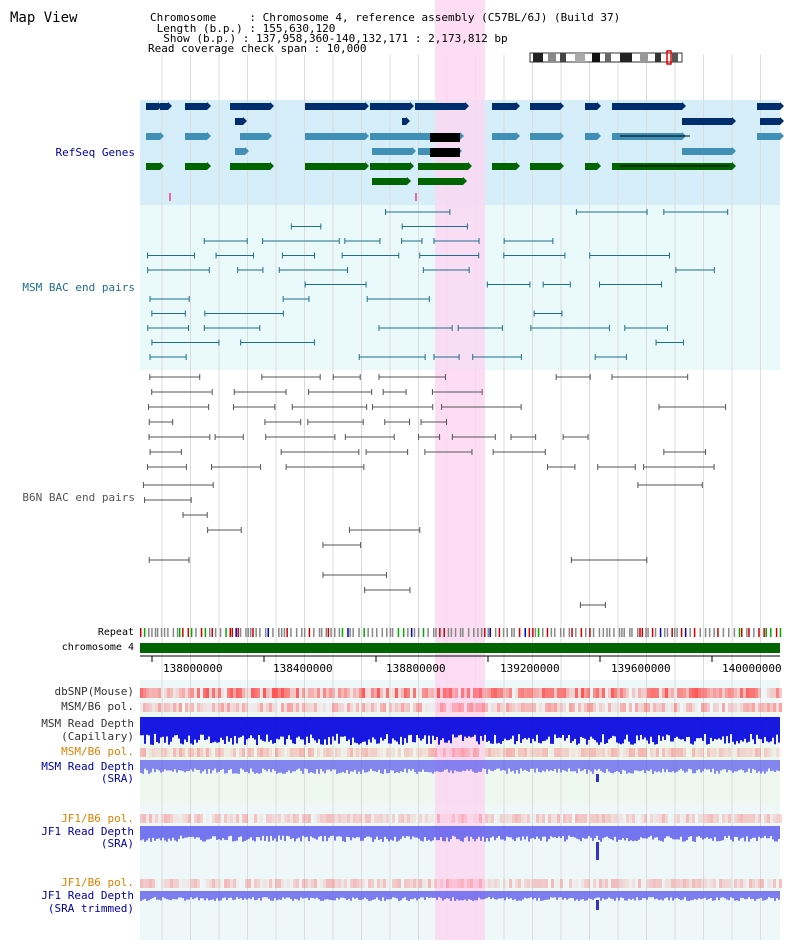  Describe the element at coordinates (94, 691) in the screenshot. I see `track-label-dbsnp: dbSNP(Mouse)` at that location.